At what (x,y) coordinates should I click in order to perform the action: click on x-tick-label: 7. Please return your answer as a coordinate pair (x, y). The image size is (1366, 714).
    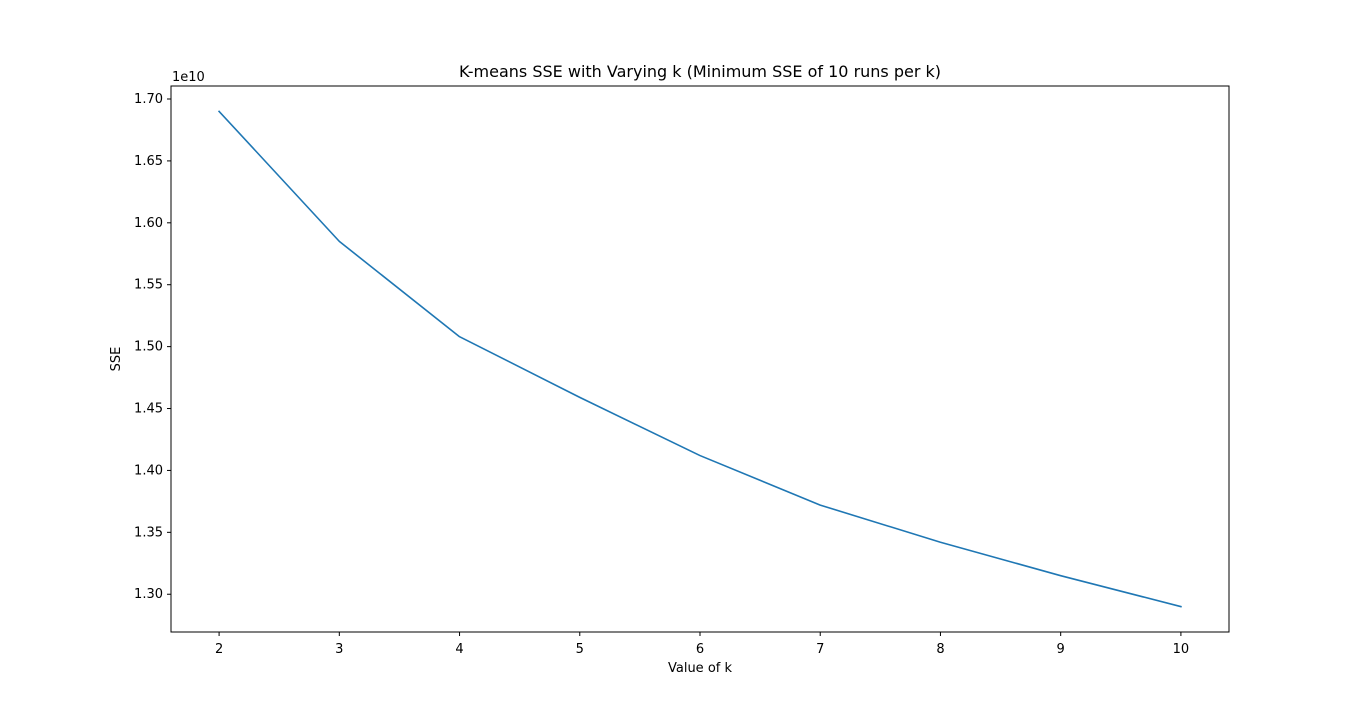
    Looking at the image, I should click on (820, 649).